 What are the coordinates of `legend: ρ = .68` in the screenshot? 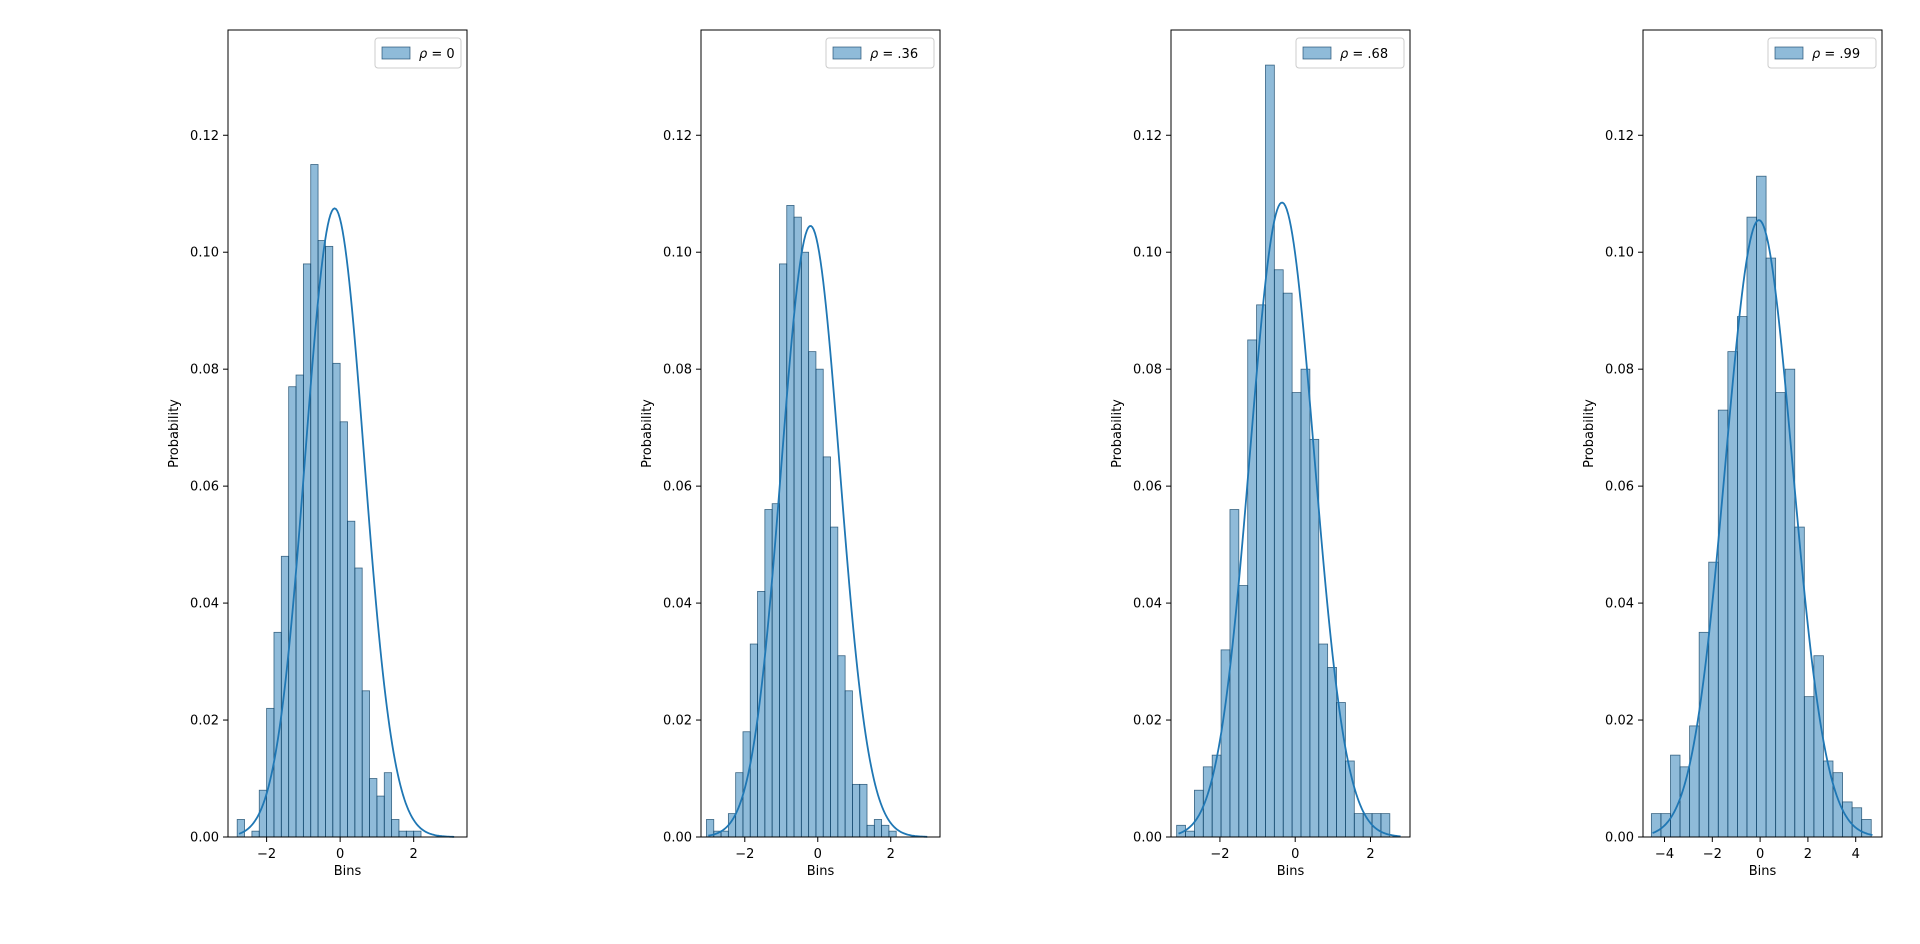 It's located at (1350, 53).